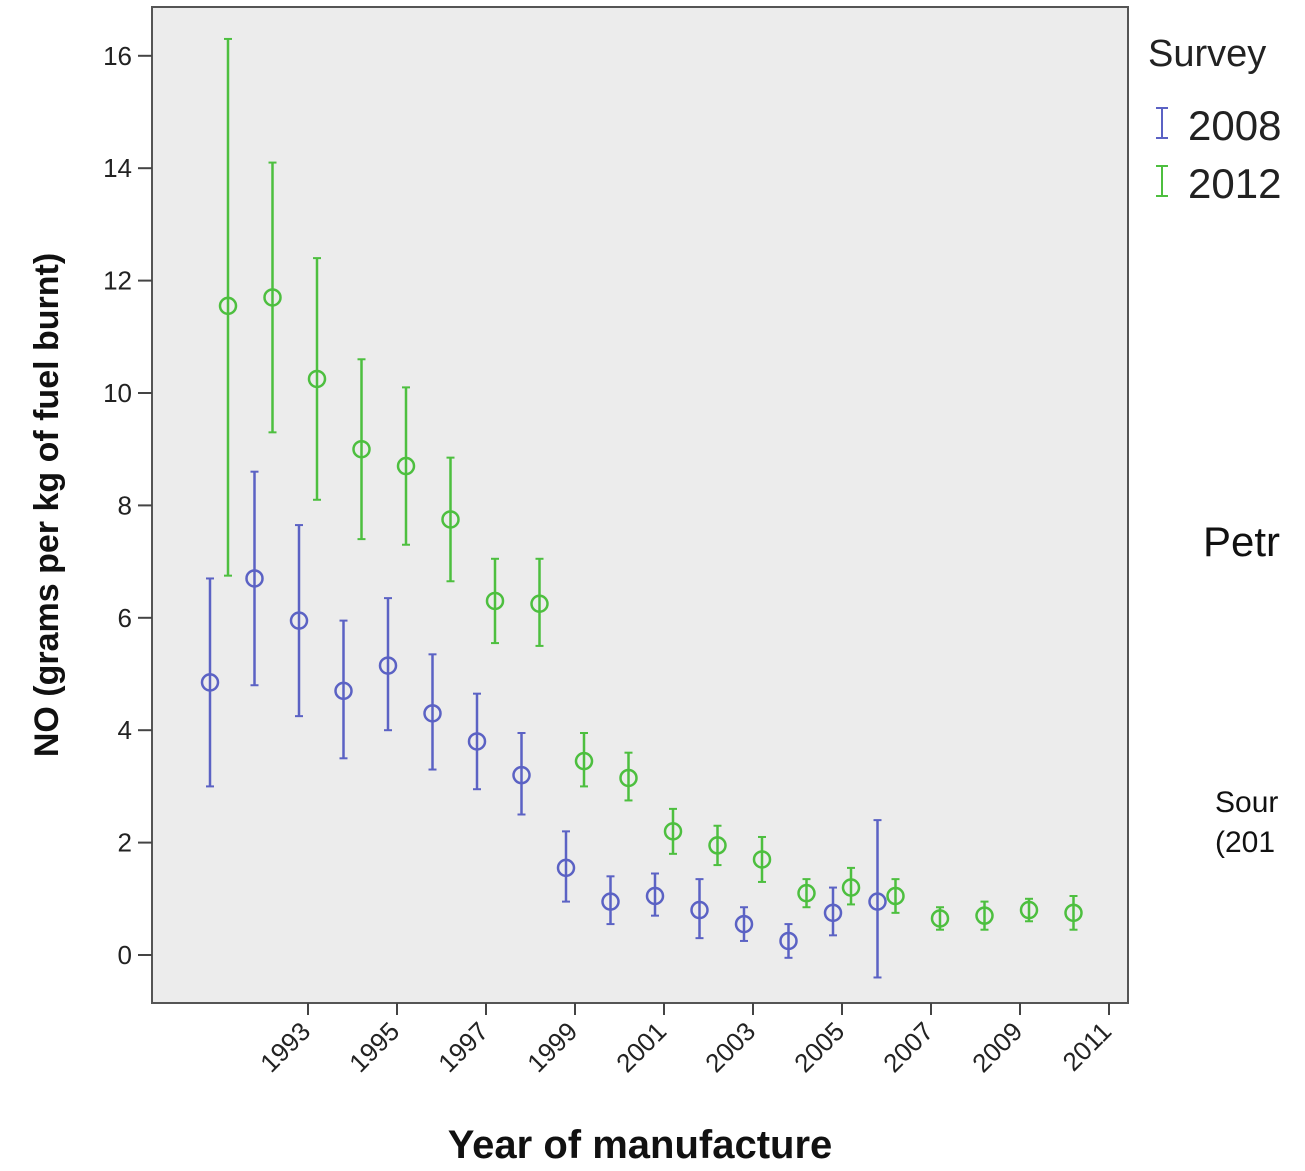  I want to click on x-tick-label: 2005, so click(819, 1047).